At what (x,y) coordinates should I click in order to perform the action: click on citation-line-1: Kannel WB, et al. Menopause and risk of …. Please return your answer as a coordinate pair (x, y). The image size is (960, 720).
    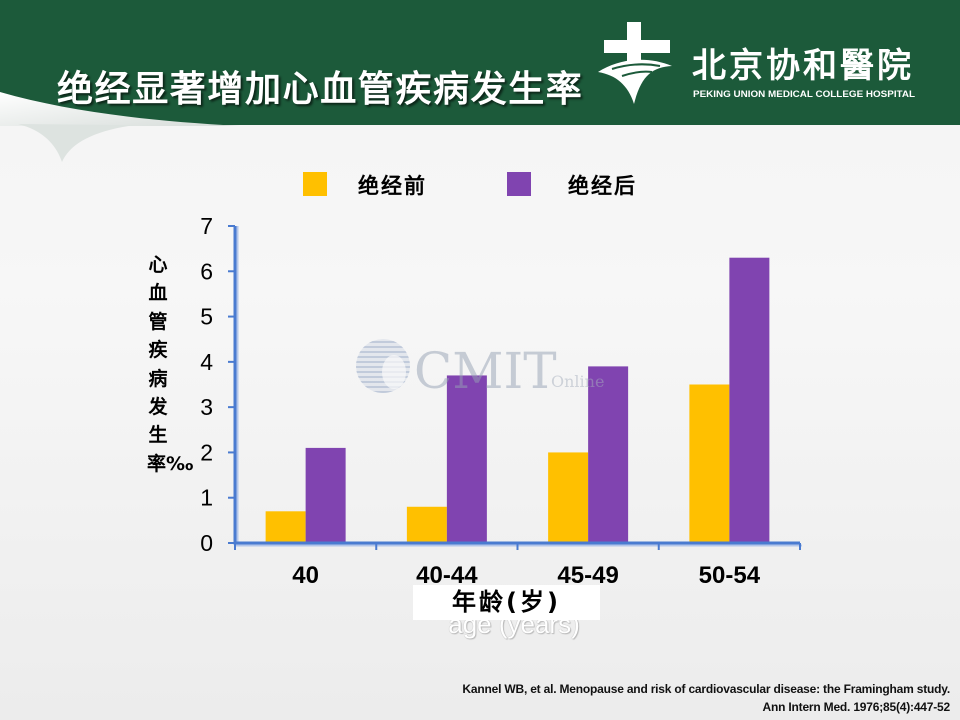
    Looking at the image, I should click on (706, 689).